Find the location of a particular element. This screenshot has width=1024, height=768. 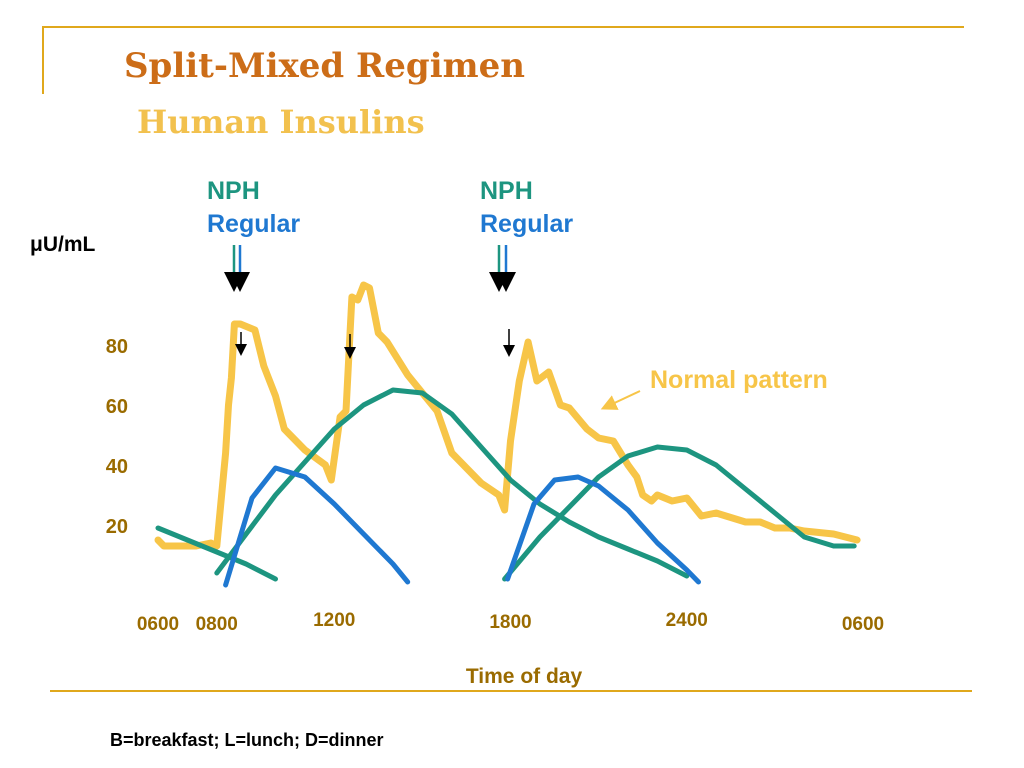

x-tick-label: 0800 is located at coordinates (217, 624).